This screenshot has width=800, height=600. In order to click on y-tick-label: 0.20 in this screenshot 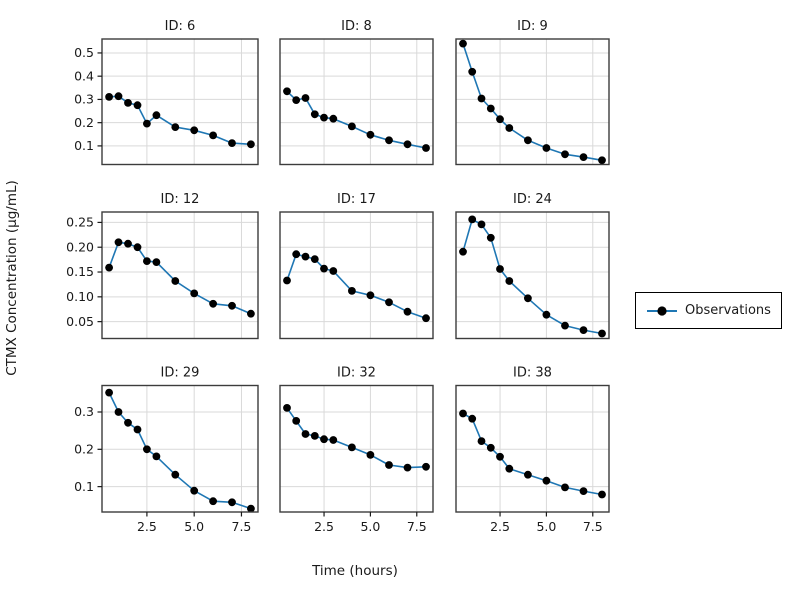, I will do `click(80, 246)`.